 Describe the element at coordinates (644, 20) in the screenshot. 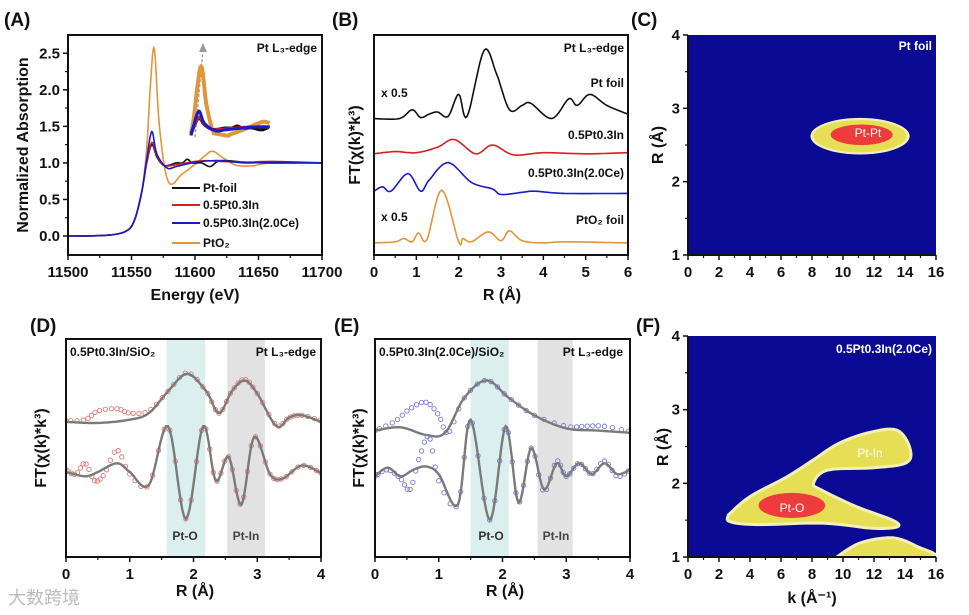

I see `panel-label-c: (C)` at that location.